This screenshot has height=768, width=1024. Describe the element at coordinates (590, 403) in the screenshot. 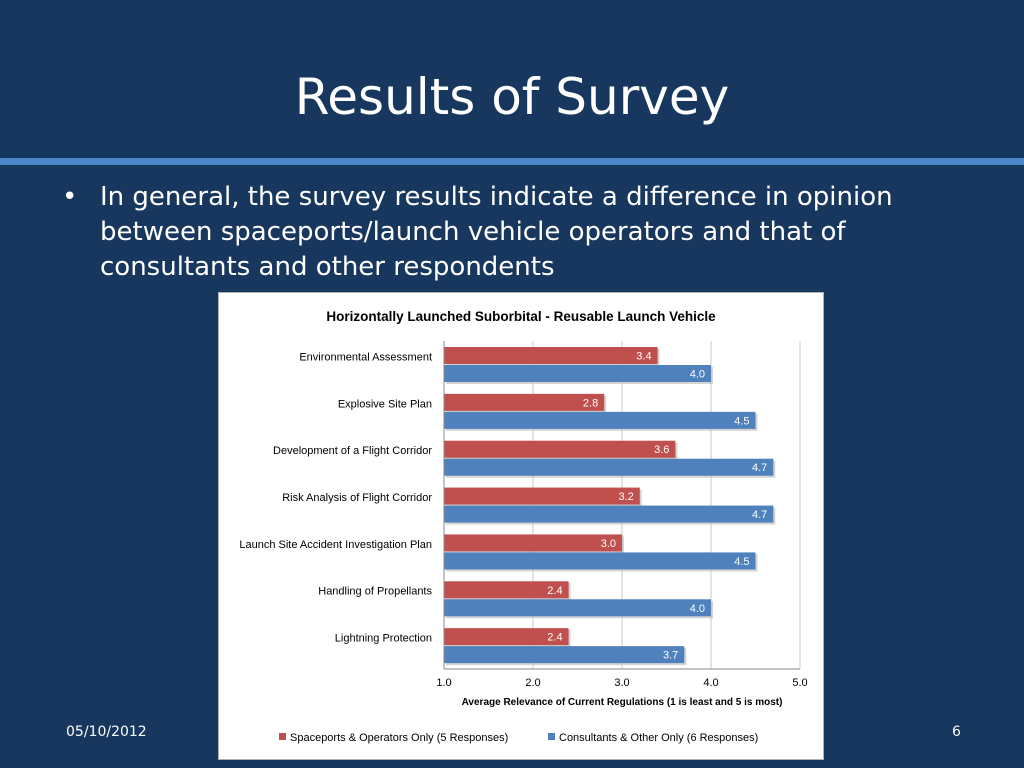

I see `data-label: 2.8` at that location.